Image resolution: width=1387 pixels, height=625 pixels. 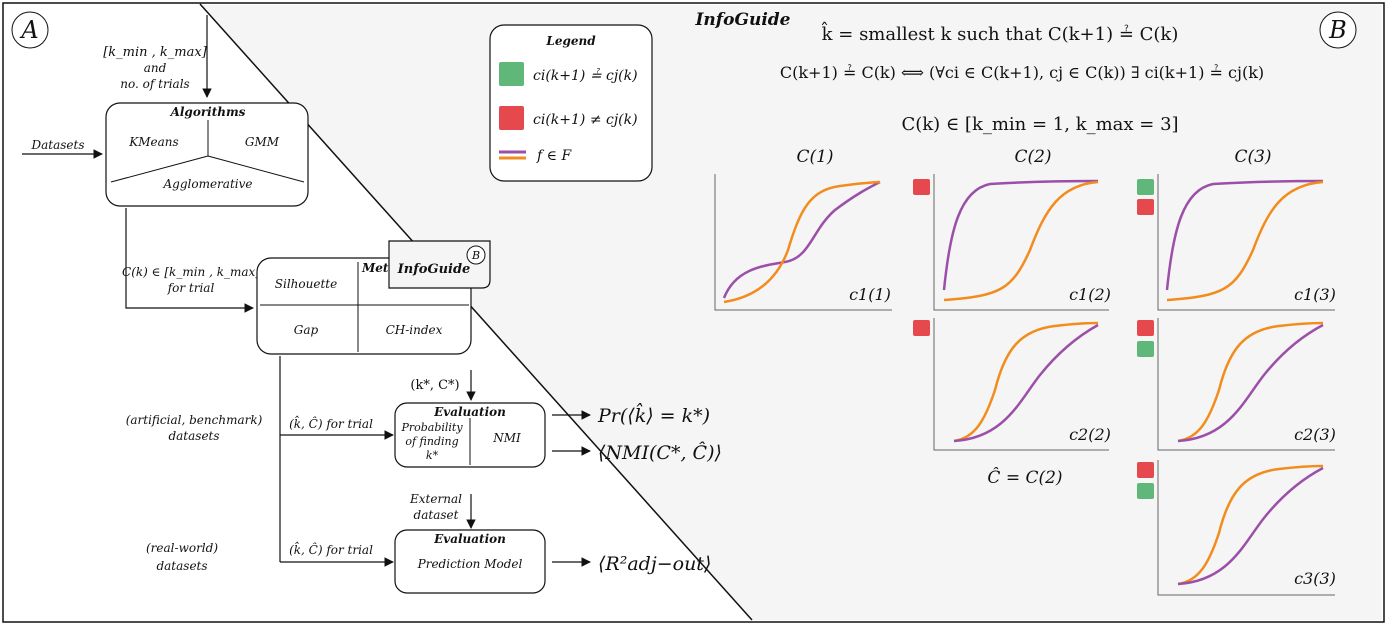 I want to click on plot-c3-2-purple-curve, so click(x=1250, y=383).